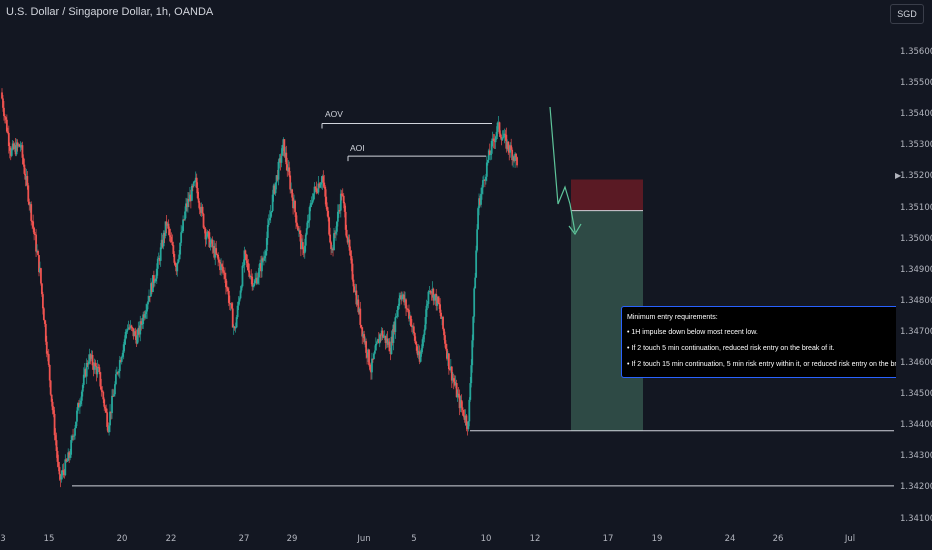  Describe the element at coordinates (916, 238) in the screenshot. I see `price-tick: 1.35000` at that location.